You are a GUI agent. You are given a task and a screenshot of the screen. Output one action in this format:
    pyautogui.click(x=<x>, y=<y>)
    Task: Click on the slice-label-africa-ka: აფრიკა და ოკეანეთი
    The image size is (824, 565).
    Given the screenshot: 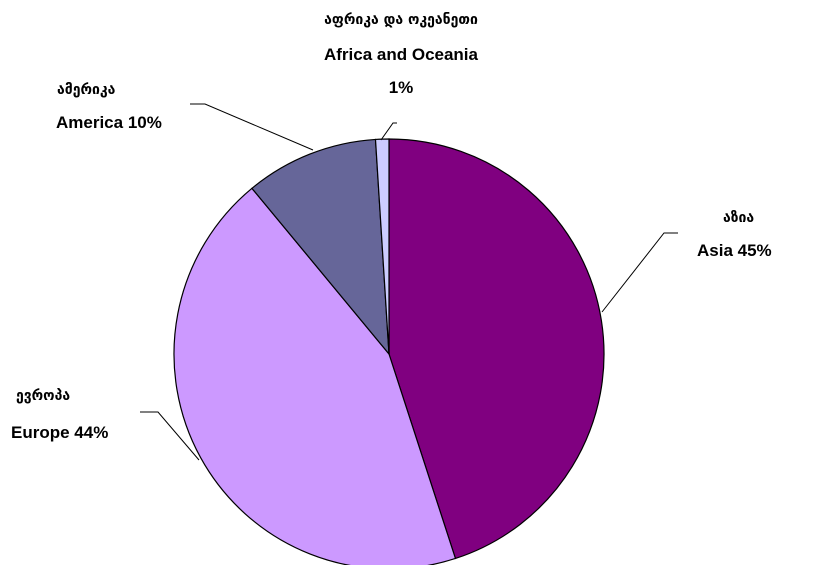 What is the action you would take?
    pyautogui.click(x=401, y=20)
    